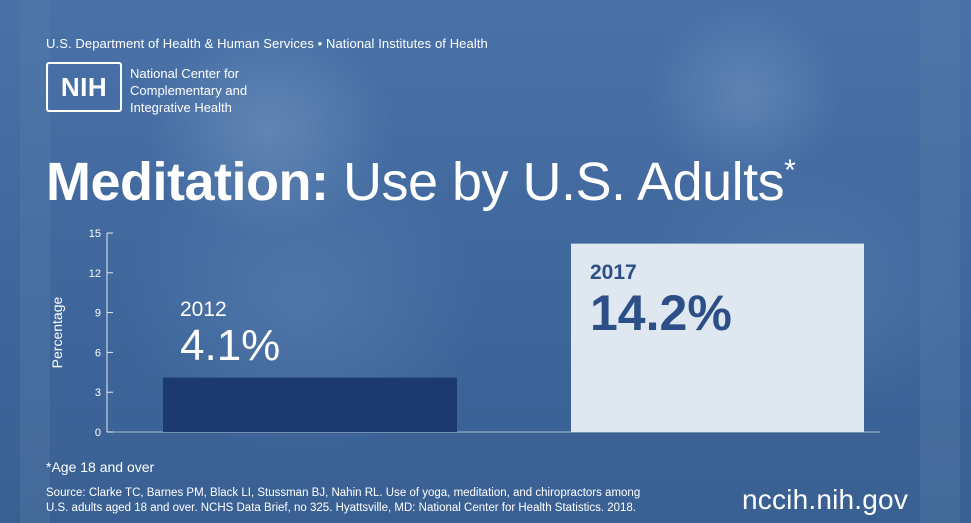  I want to click on y-tick-label: 9, so click(98, 314).